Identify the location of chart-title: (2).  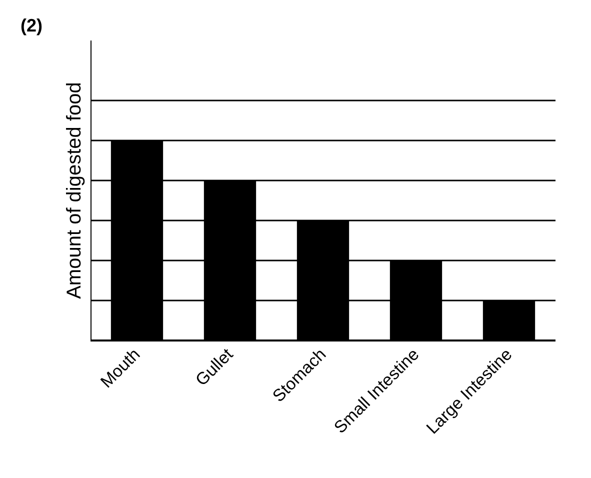
(31, 26).